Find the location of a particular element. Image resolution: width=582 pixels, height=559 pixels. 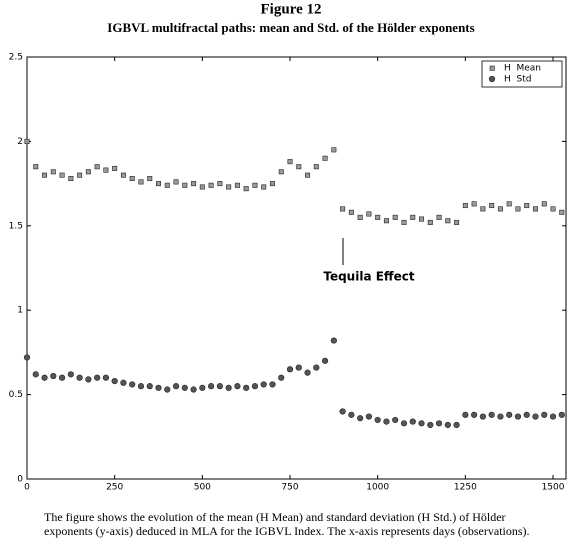

x-tick-label: 750 is located at coordinates (289, 488).